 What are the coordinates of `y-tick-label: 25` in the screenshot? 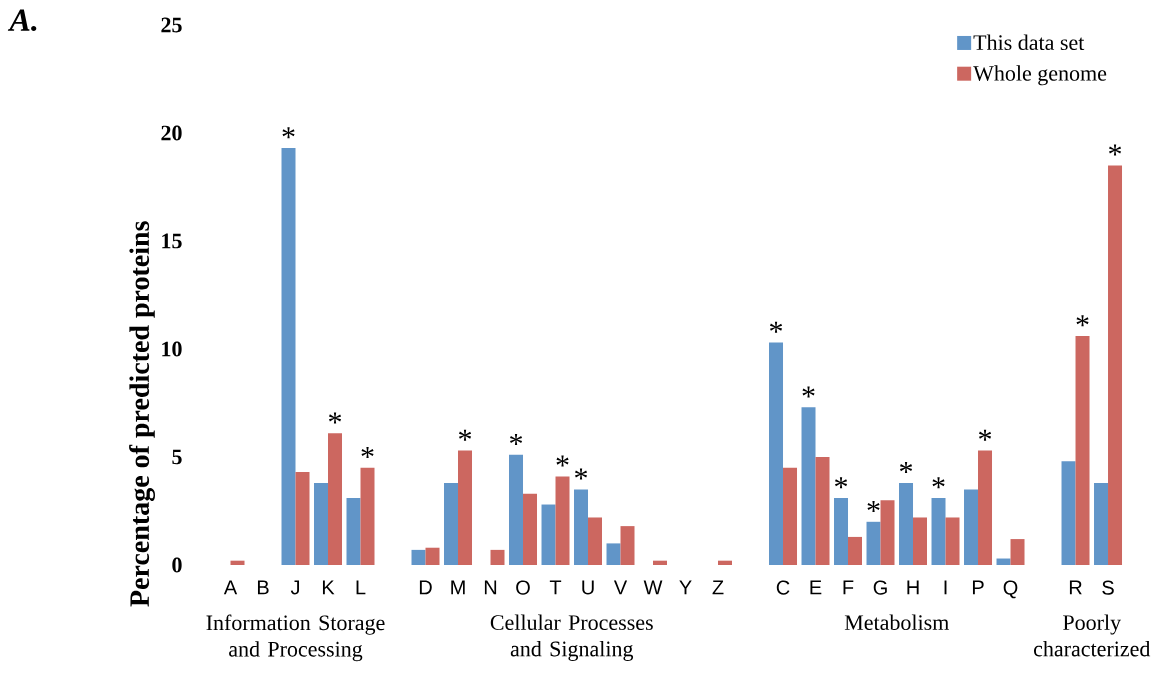 It's located at (171, 25).